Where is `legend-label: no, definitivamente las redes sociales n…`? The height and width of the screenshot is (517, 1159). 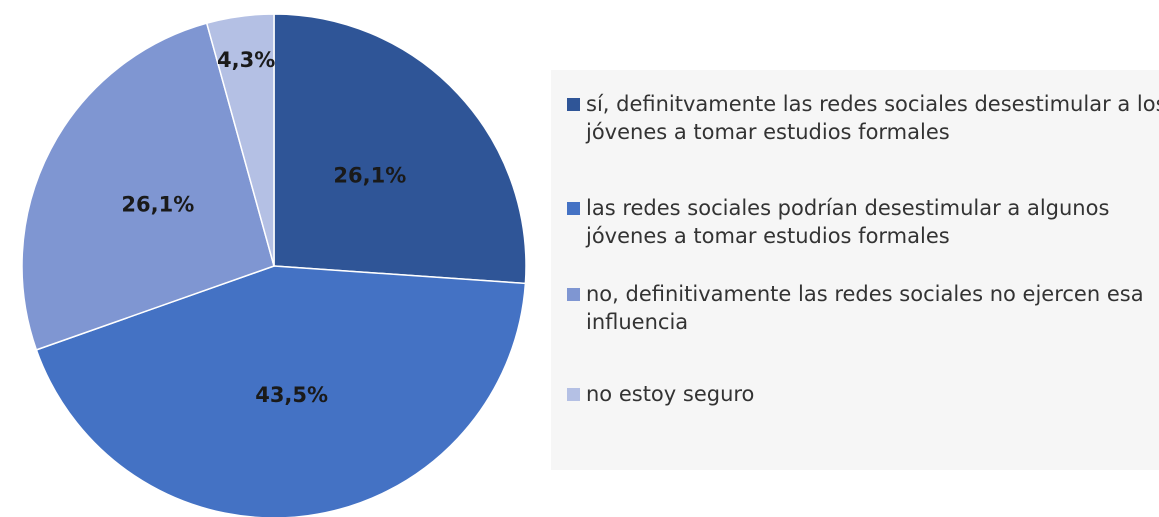 legend-label: no, definitivamente las redes sociales n… is located at coordinates (865, 308).